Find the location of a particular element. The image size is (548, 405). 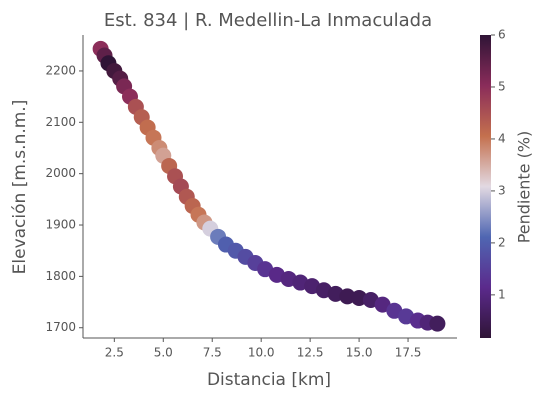

y-tick-label: 1700 is located at coordinates (60, 327).